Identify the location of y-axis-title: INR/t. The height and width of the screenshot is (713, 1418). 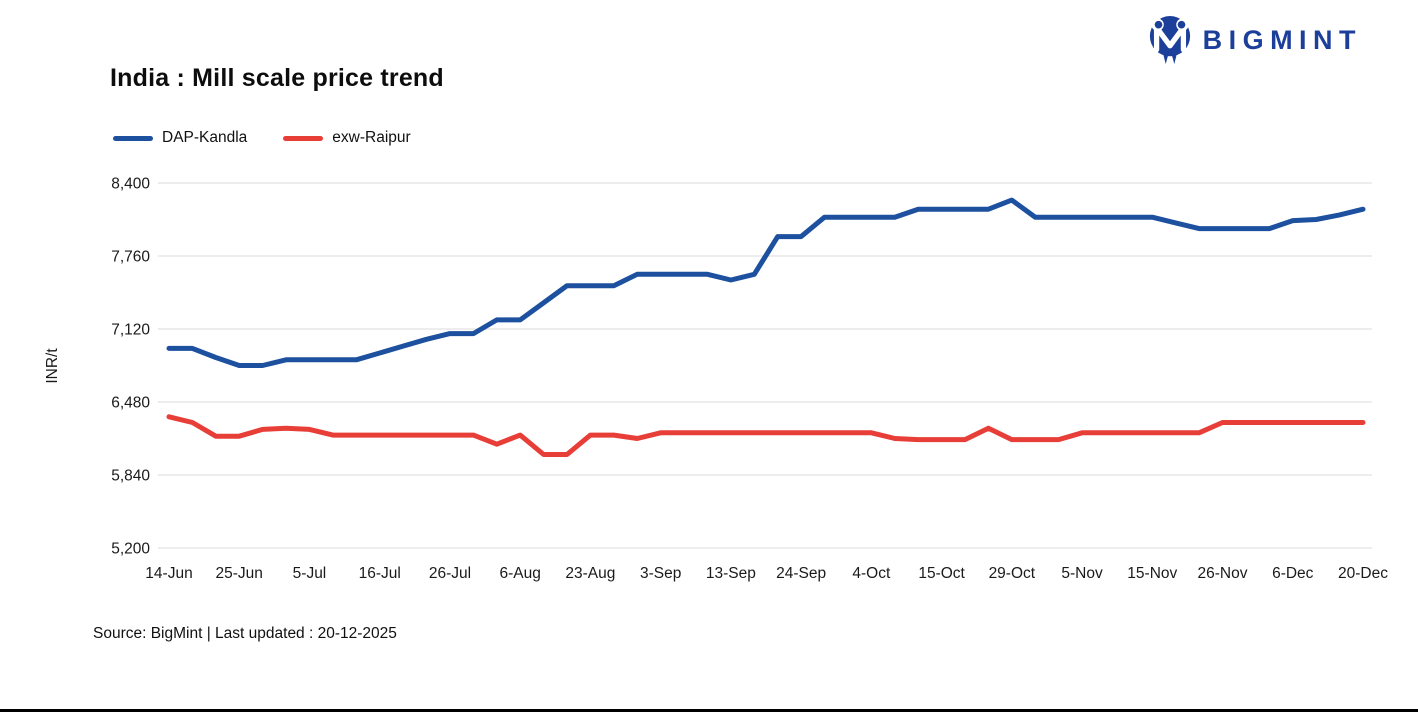
(52, 366).